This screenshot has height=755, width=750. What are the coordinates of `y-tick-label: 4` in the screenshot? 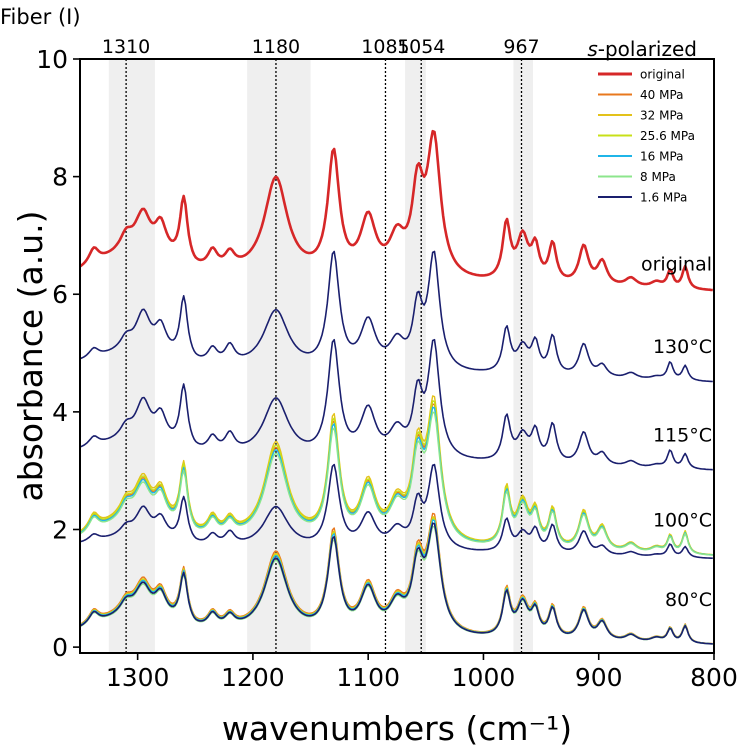 It's located at (60, 412).